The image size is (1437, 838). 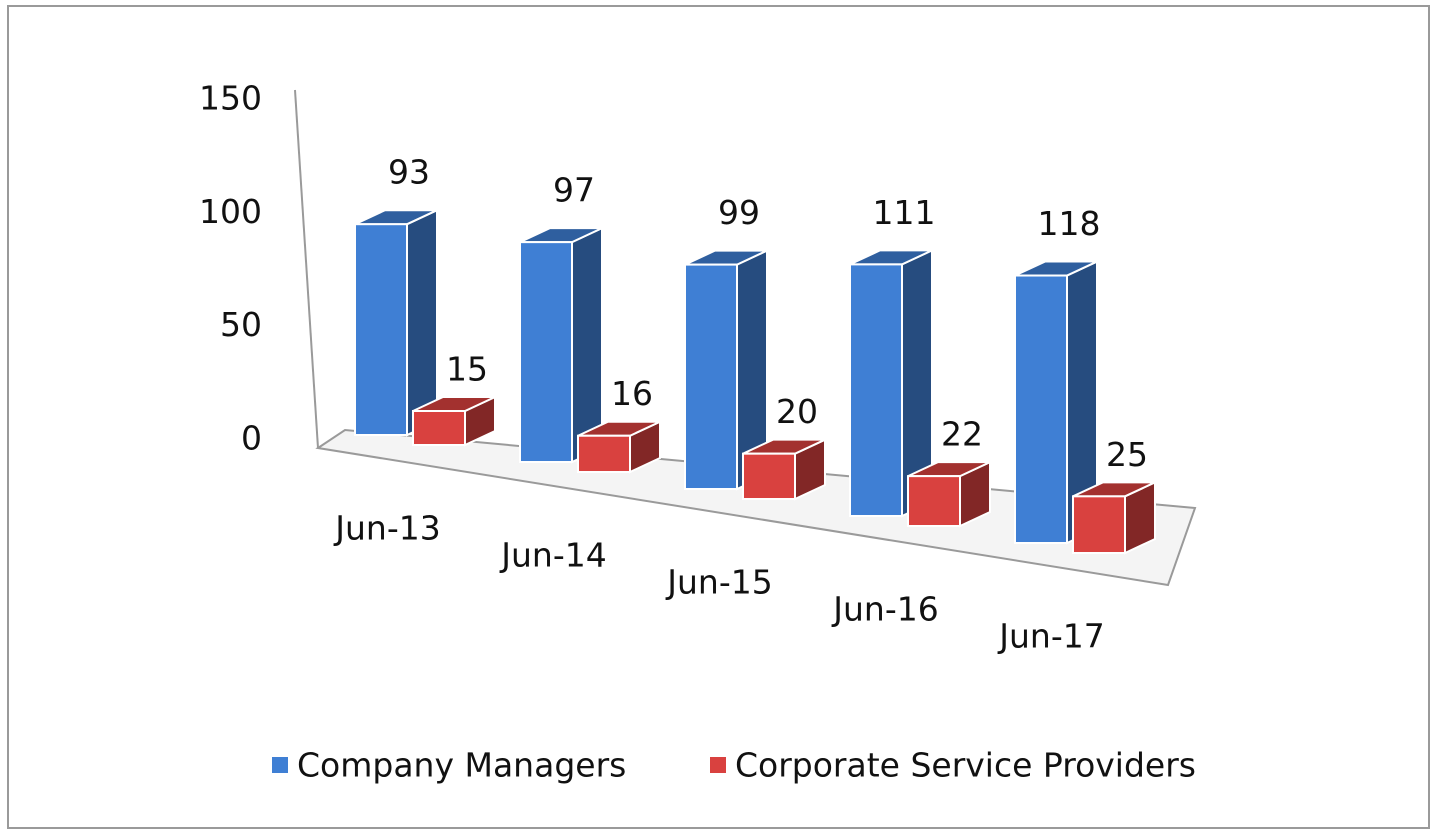 I want to click on data-label: 99, so click(x=739, y=212).